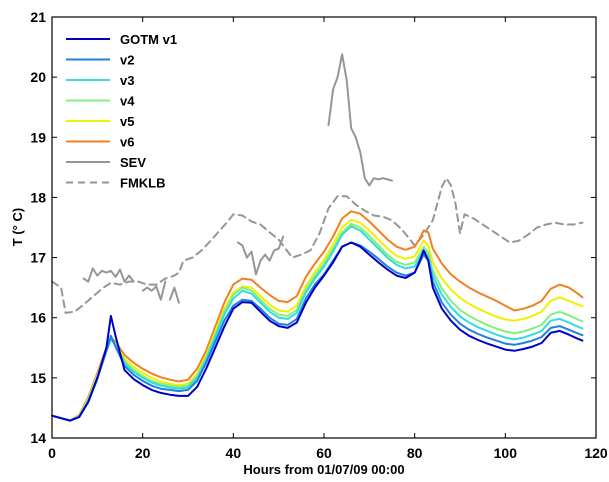 Image resolution: width=609 pixels, height=482 pixels. What do you see at coordinates (127, 80) in the screenshot?
I see `legend-label-v3: v3` at bounding box center [127, 80].